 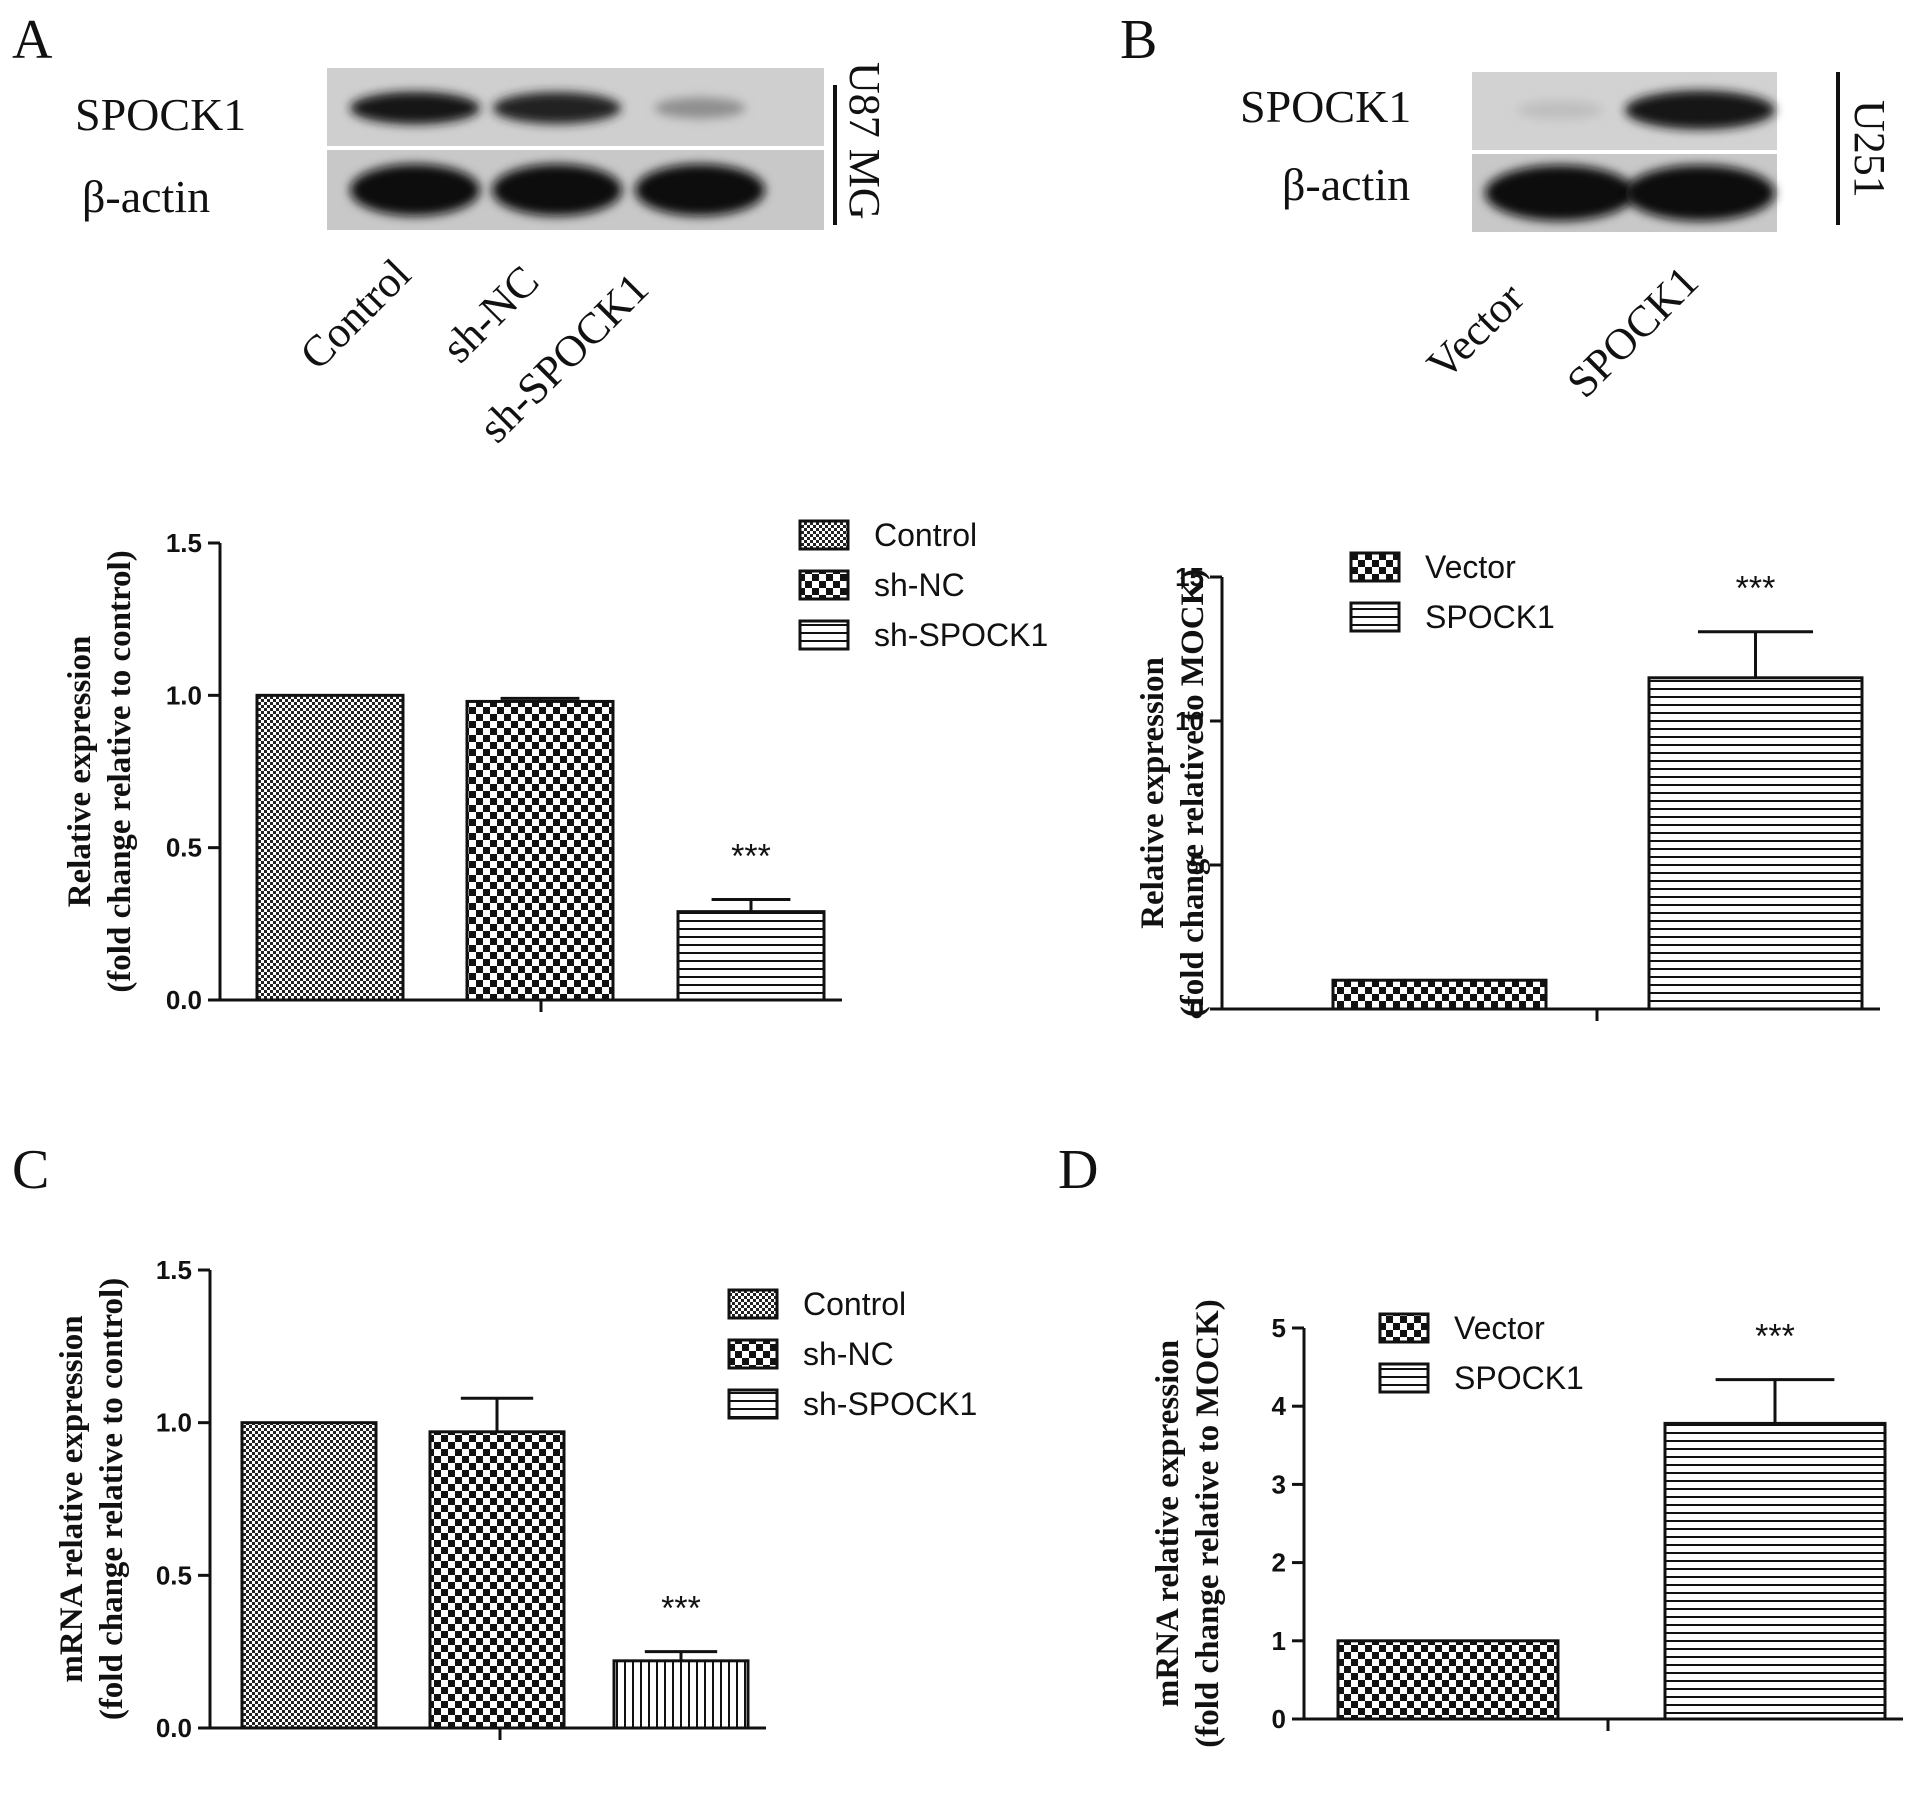 I want to click on y-tick-label: 1, so click(x=1279, y=1641).